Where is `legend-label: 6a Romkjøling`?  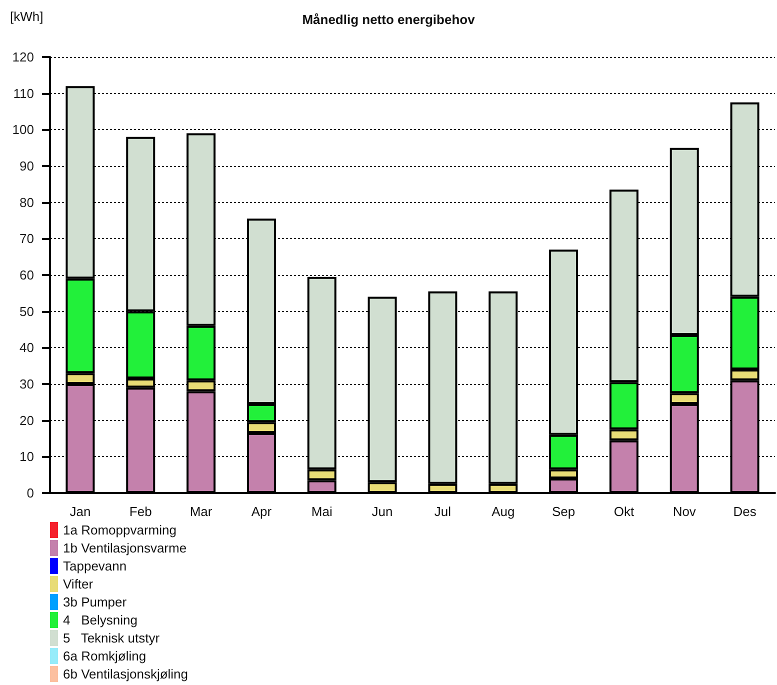
legend-label: 6a Romkjøling is located at coordinates (104, 656).